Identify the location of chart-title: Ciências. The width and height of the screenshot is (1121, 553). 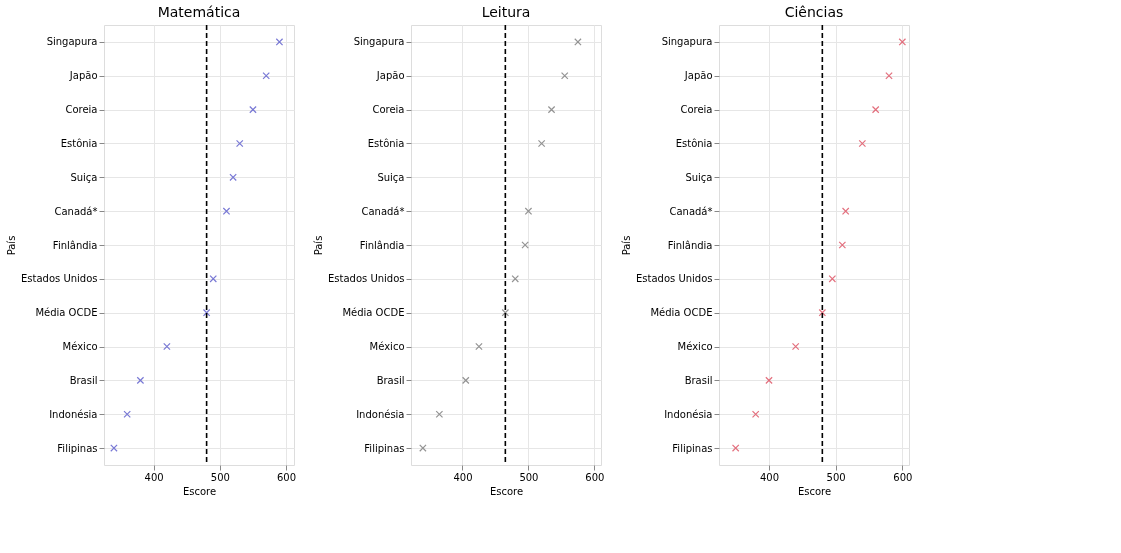
(814, 12).